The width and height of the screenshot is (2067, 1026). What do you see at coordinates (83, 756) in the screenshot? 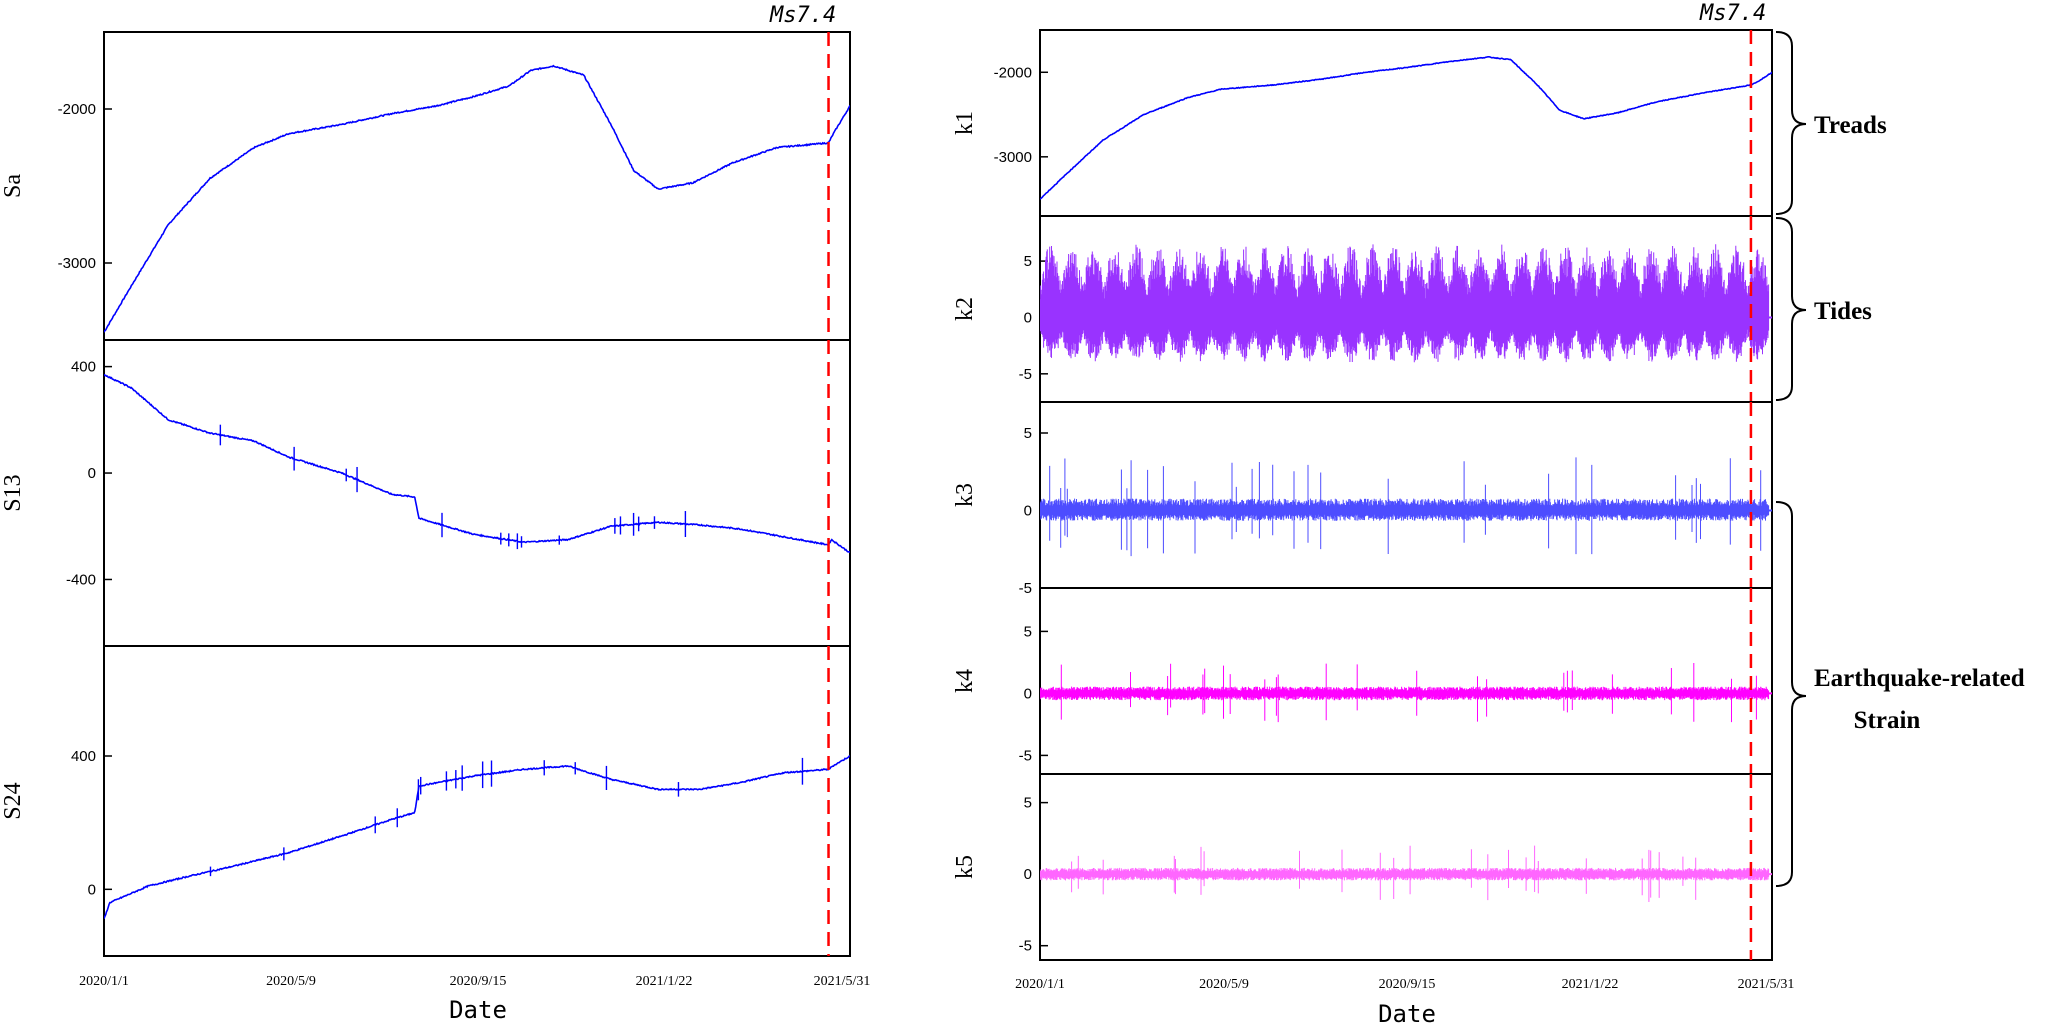
I see `s24-ytick-label-1: 400` at bounding box center [83, 756].